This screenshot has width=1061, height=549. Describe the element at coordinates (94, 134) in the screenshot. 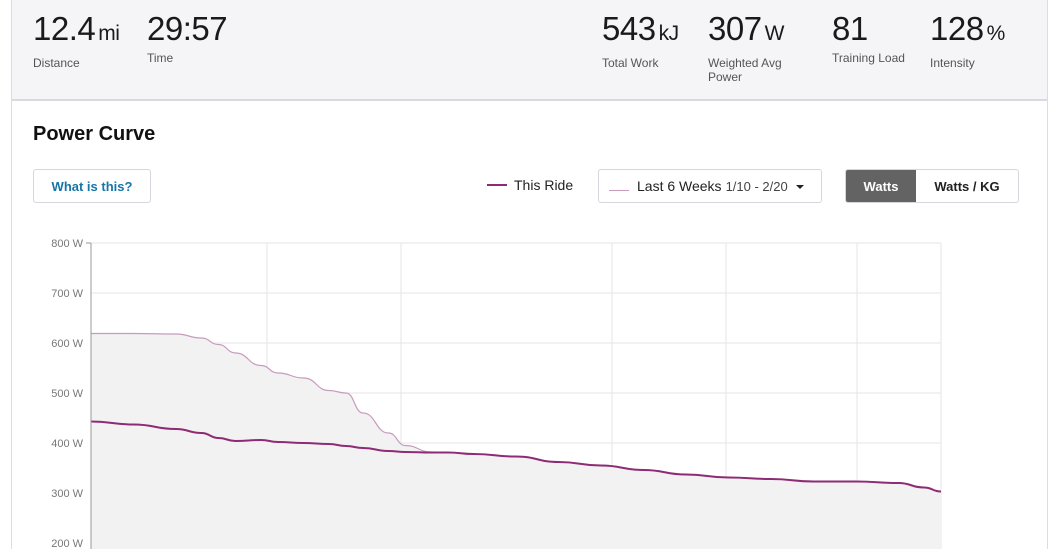

I see `section-title: Power Curve` at that location.